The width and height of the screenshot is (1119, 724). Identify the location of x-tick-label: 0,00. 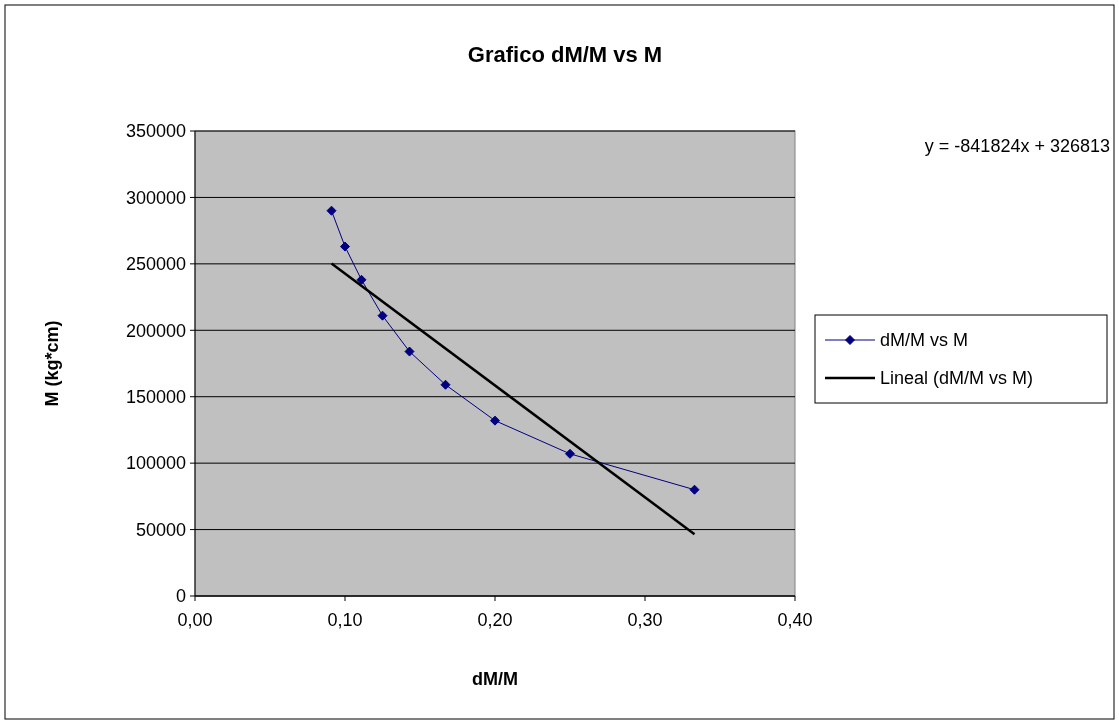
(195, 620).